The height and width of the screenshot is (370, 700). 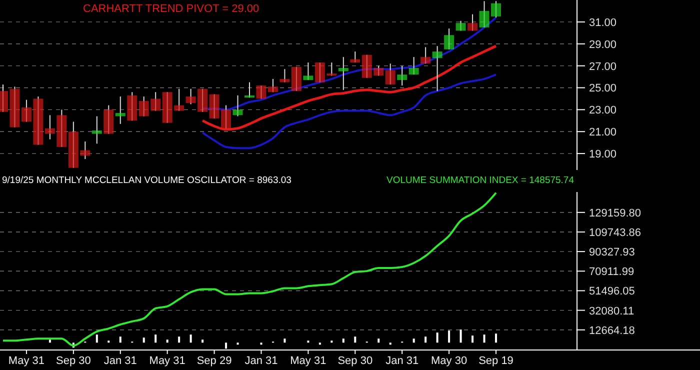 I want to click on y-tick-label: 12664.18, so click(x=612, y=330).